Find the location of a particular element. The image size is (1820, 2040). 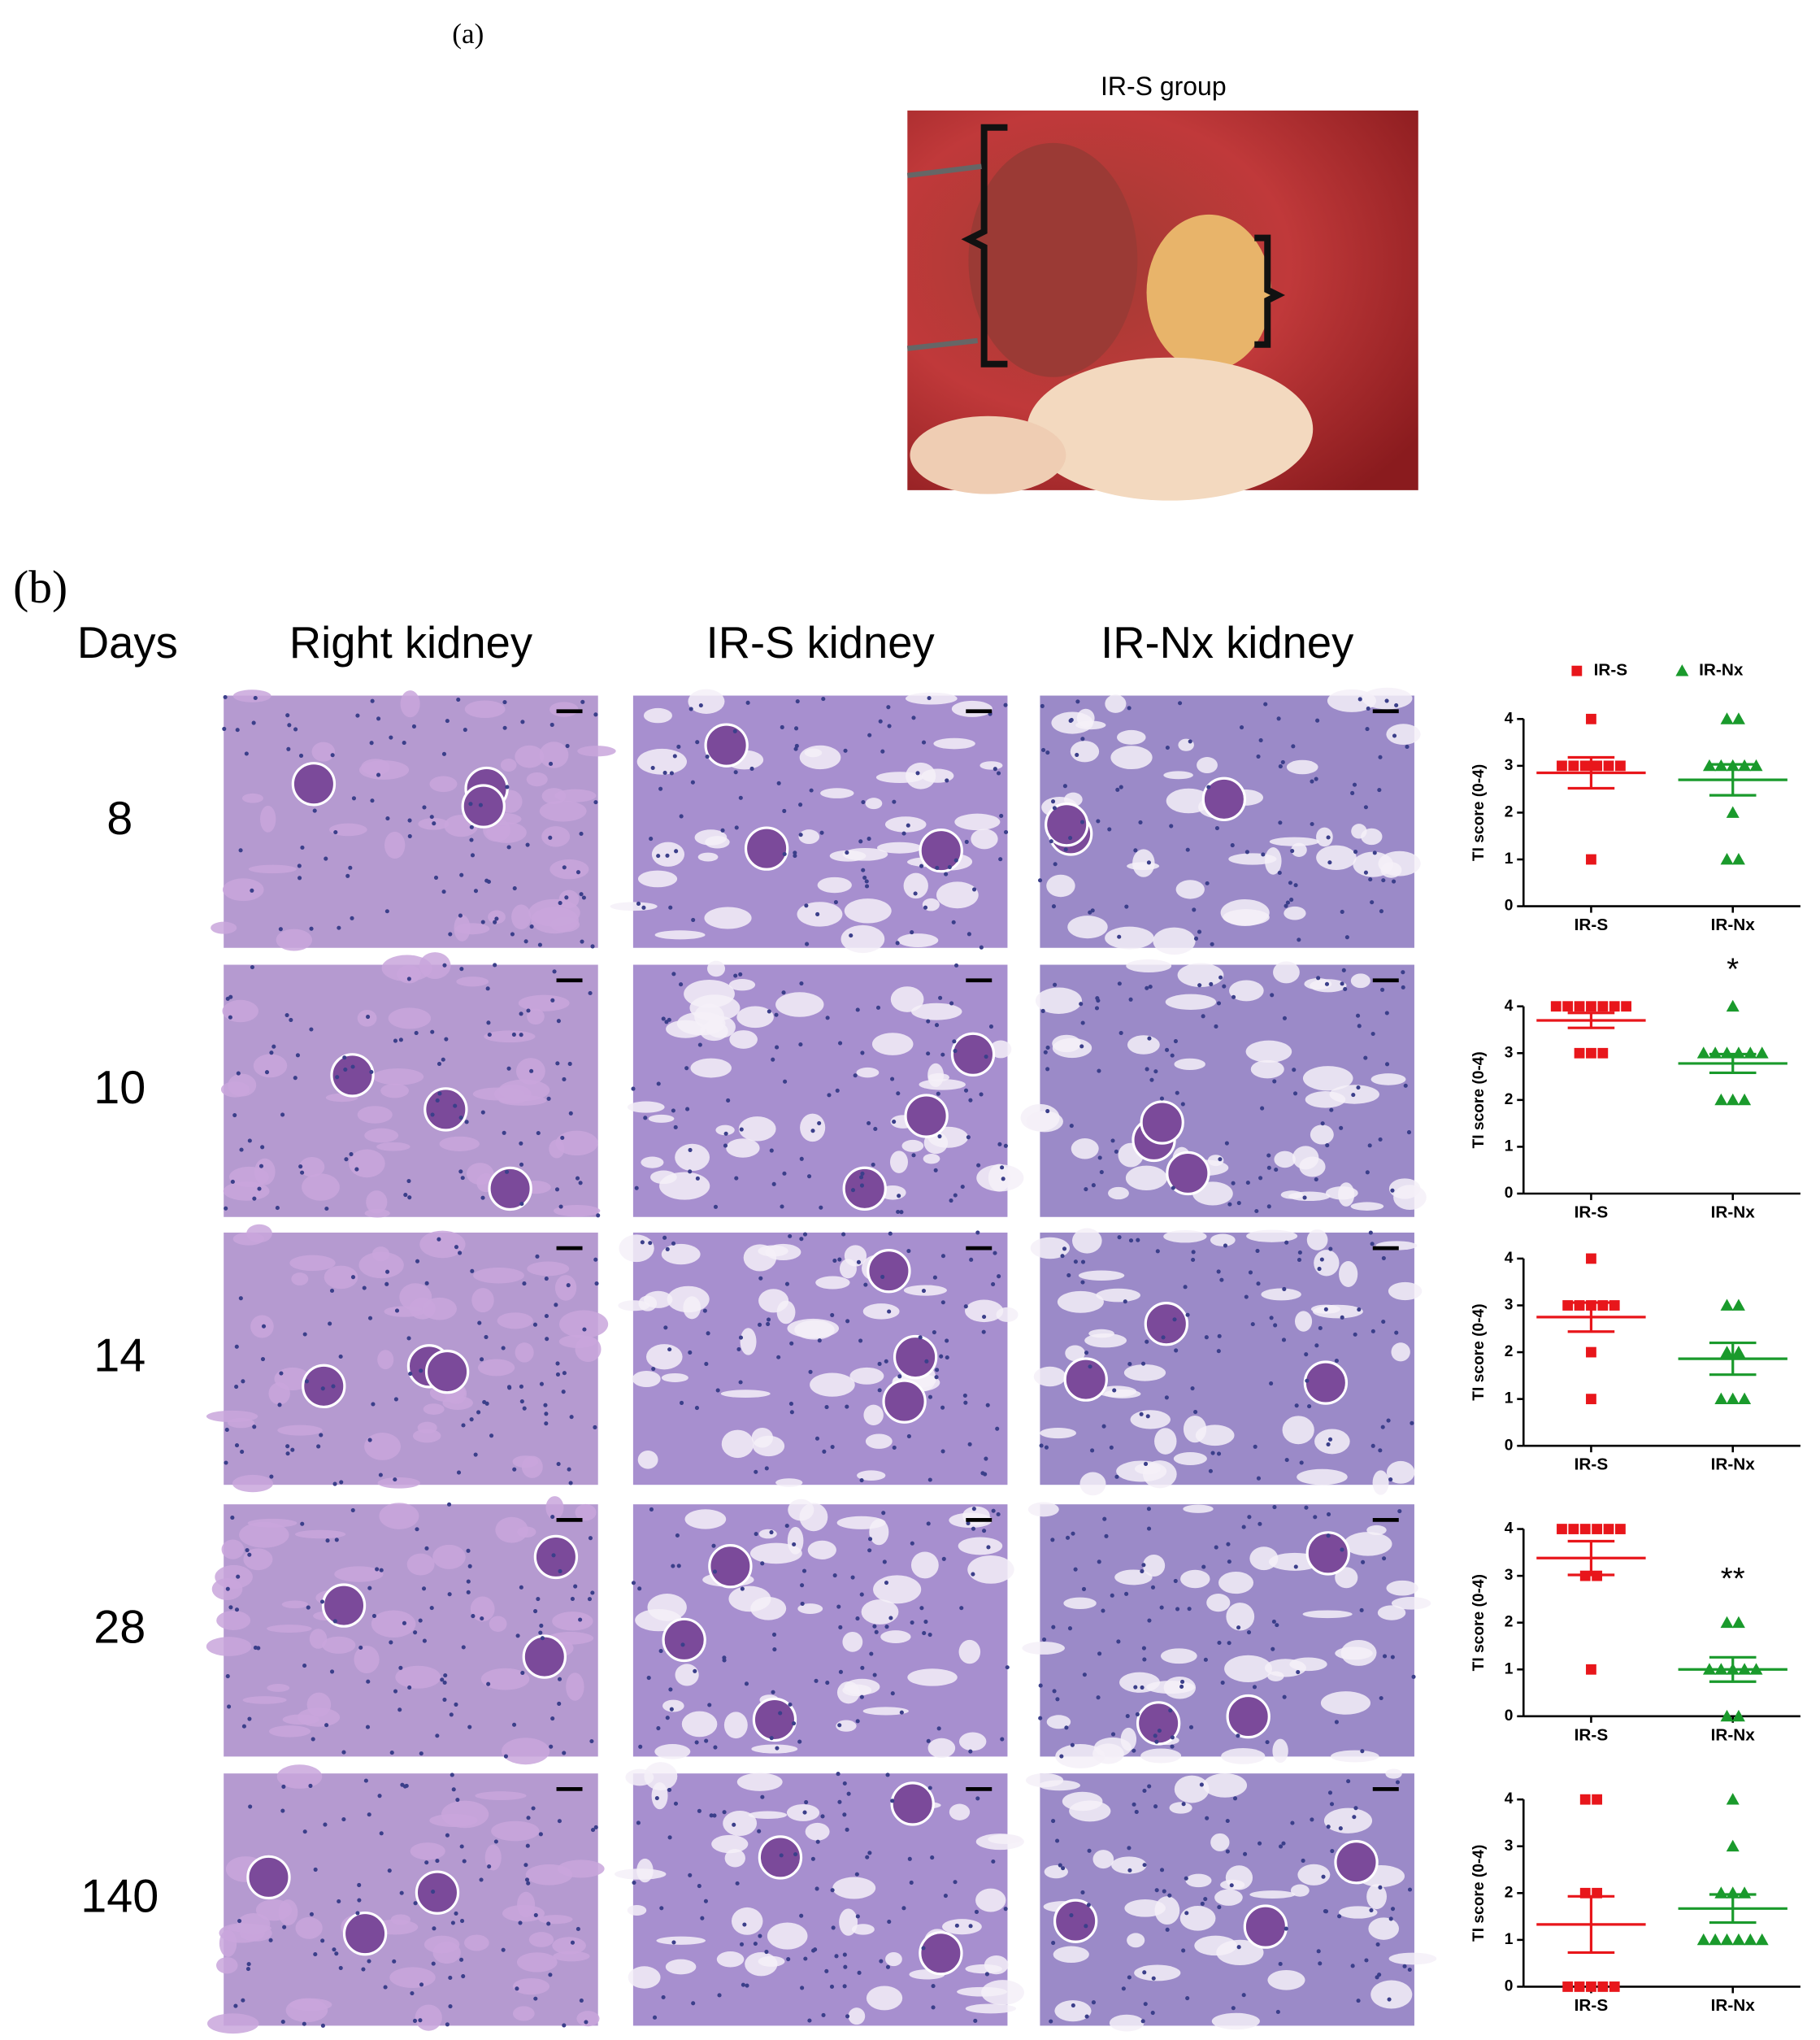

column-header: IR-S kidney is located at coordinates (821, 643).